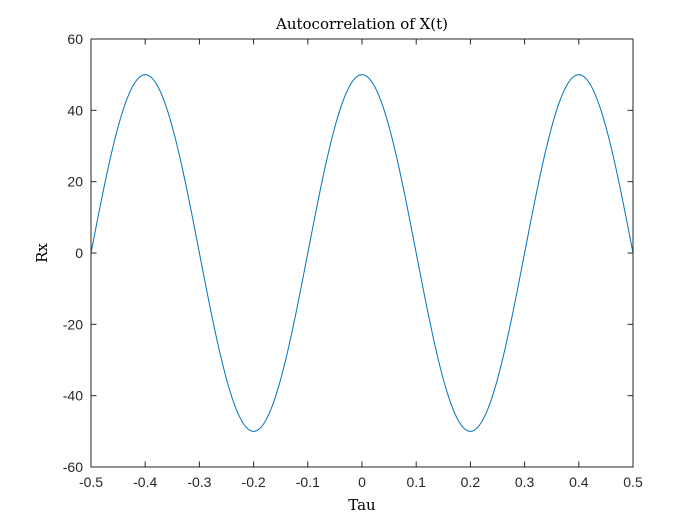 Image resolution: width=700 pixels, height=530 pixels. Describe the element at coordinates (362, 482) in the screenshot. I see `x-tick-label: 0` at that location.